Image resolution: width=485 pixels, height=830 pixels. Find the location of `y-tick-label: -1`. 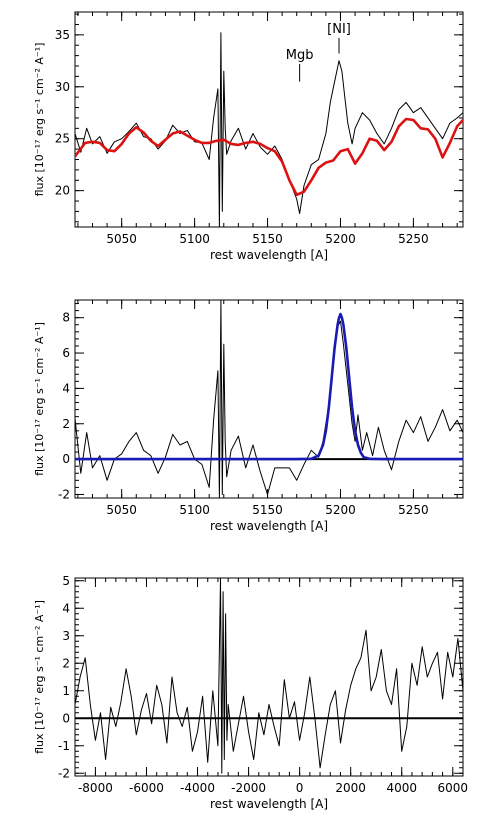

y-tick-label: -1 is located at coordinates (64, 746).